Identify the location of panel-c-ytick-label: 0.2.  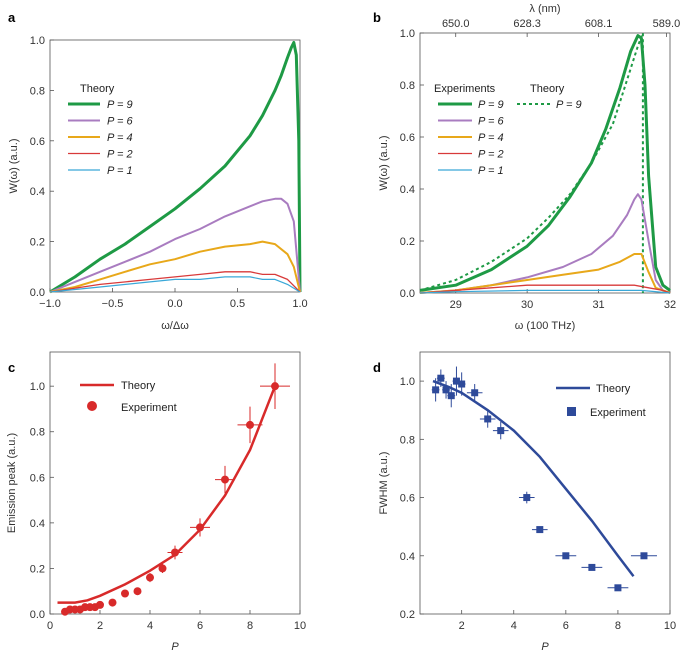
(37, 569).